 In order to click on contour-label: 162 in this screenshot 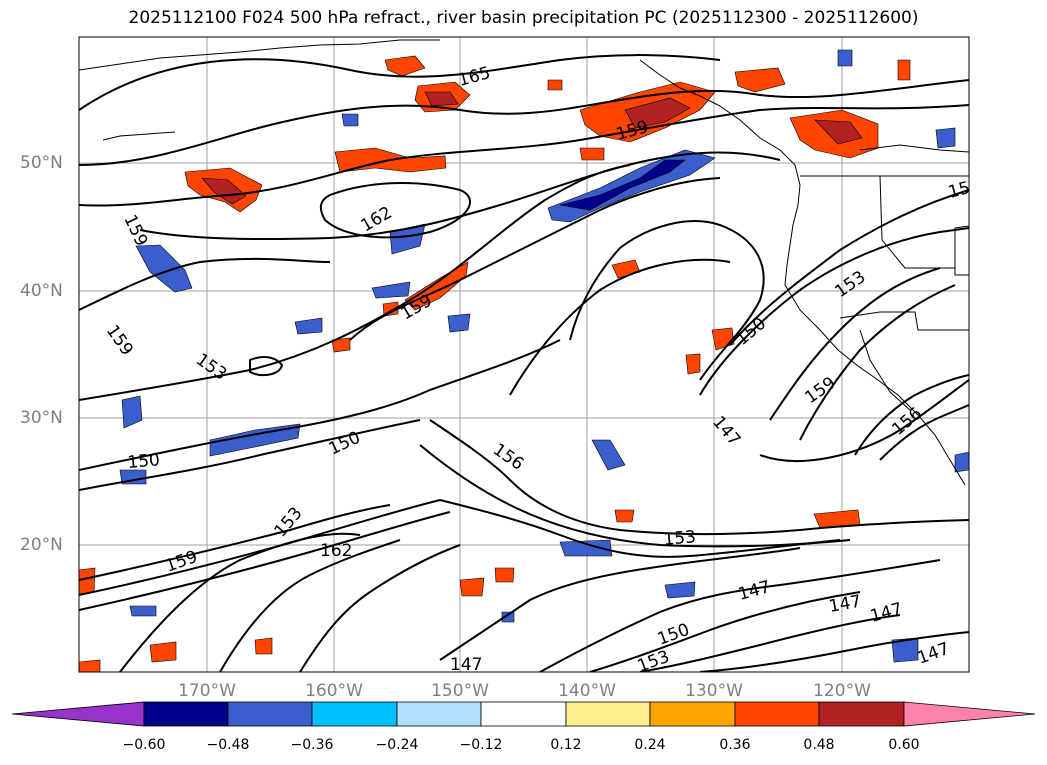, I will do `click(336, 551)`.